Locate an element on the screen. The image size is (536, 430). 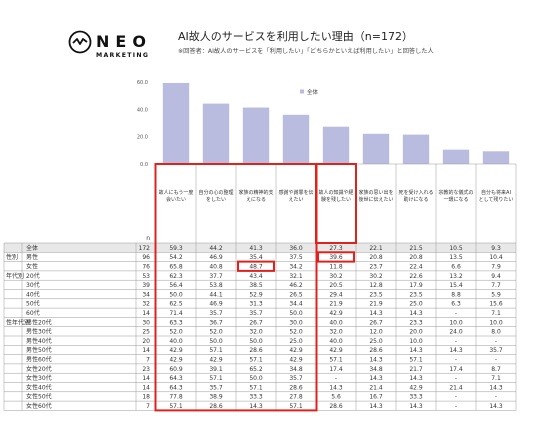
data-cell: 30.2 is located at coordinates (336, 276).